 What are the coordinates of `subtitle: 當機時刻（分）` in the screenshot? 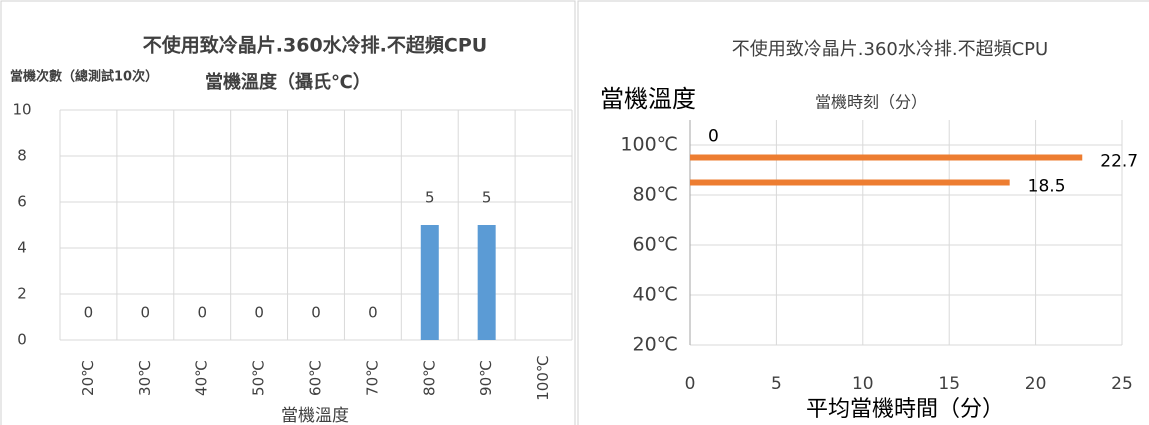 It's located at (871, 102).